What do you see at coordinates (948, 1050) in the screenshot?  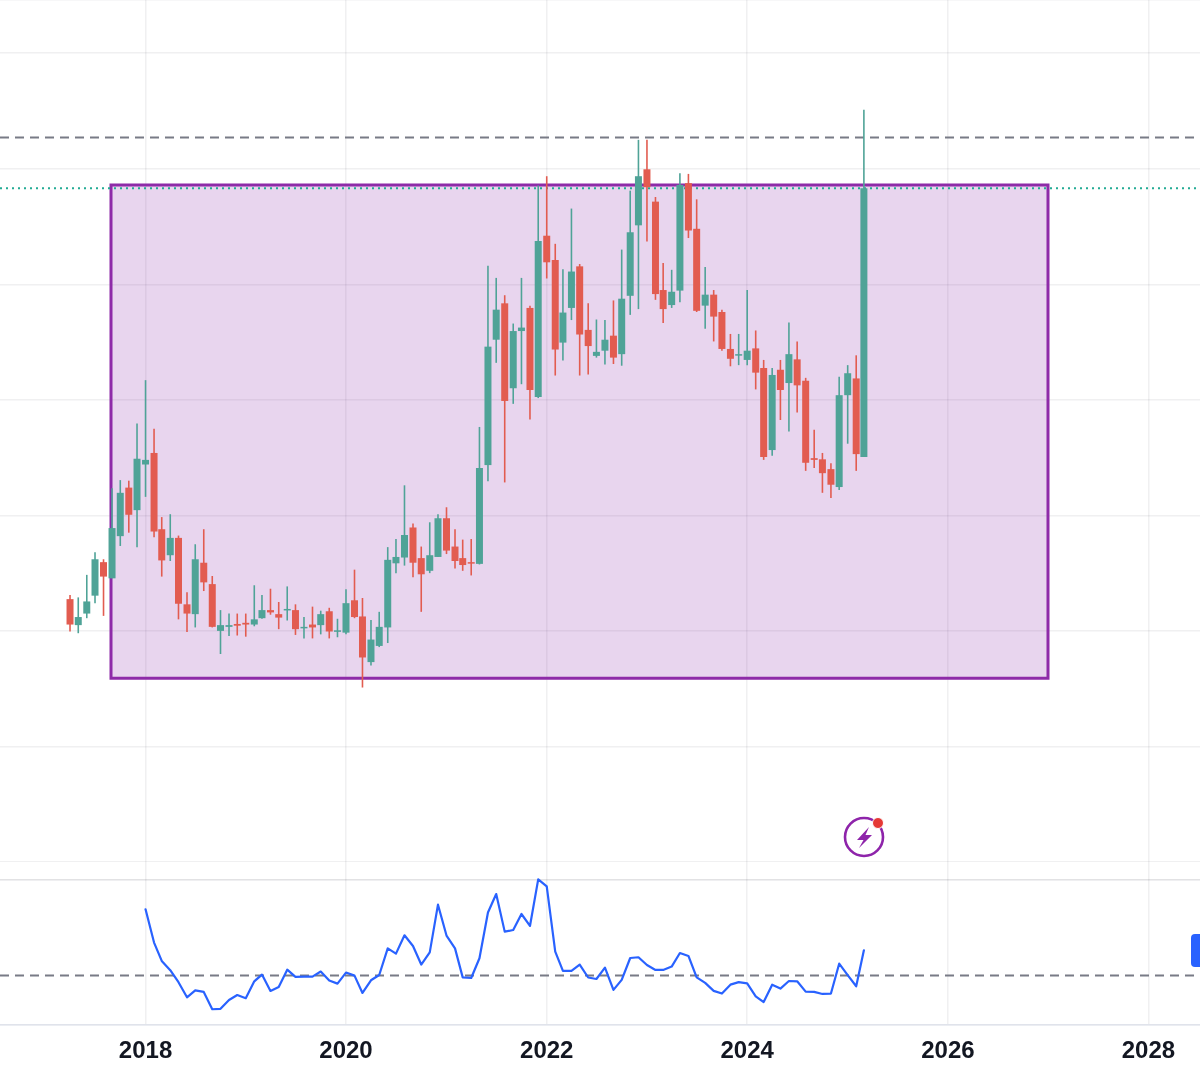 I see `x-tick-label: 2026` at bounding box center [948, 1050].